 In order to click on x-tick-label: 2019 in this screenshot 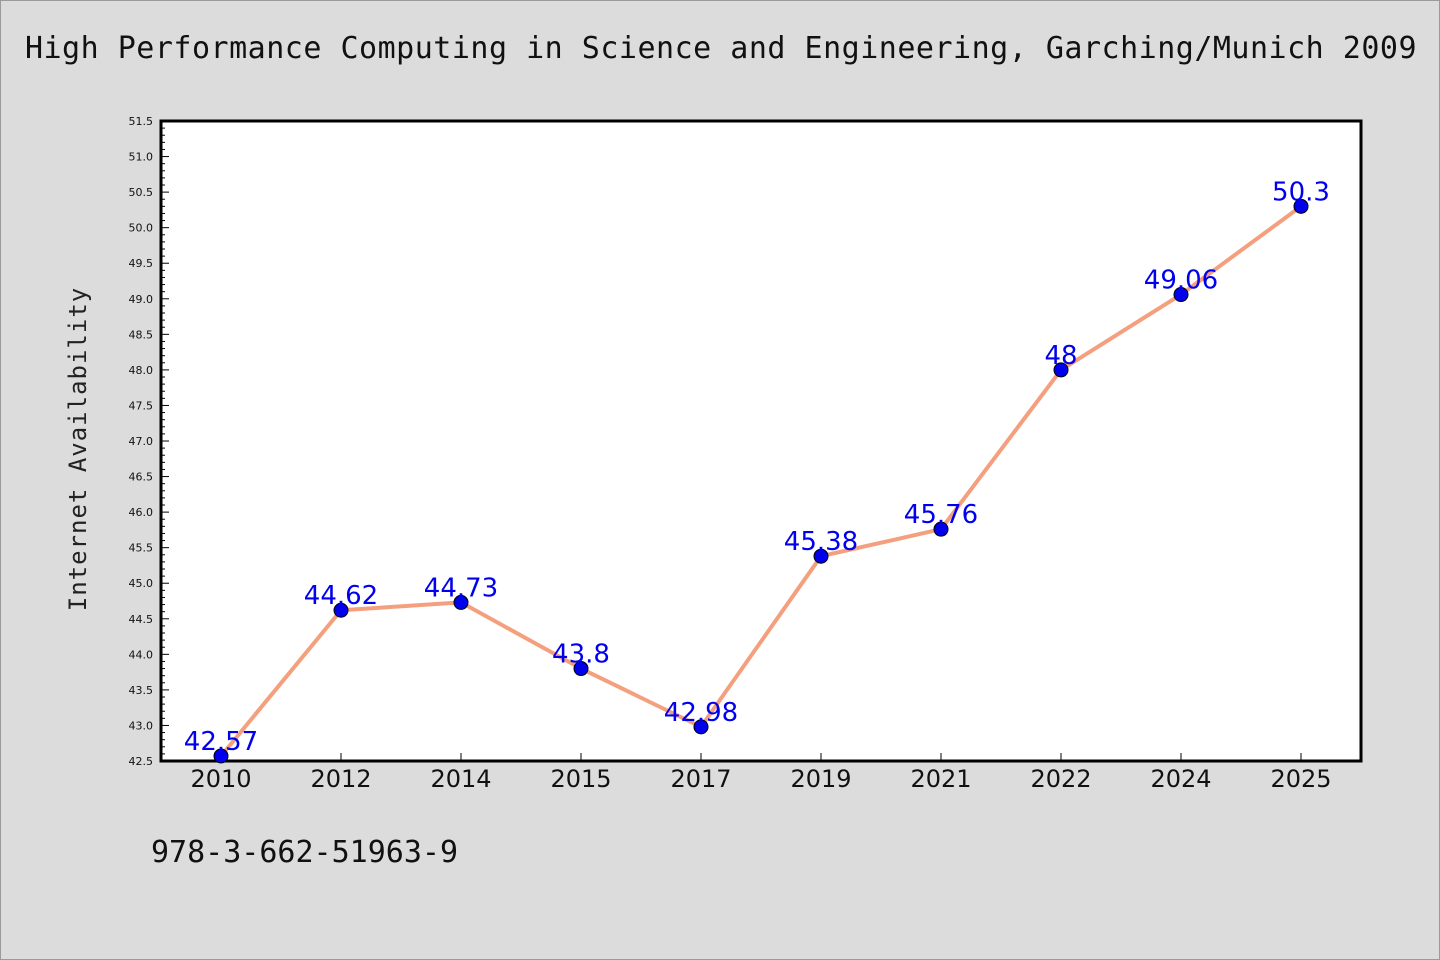, I will do `click(820, 779)`.